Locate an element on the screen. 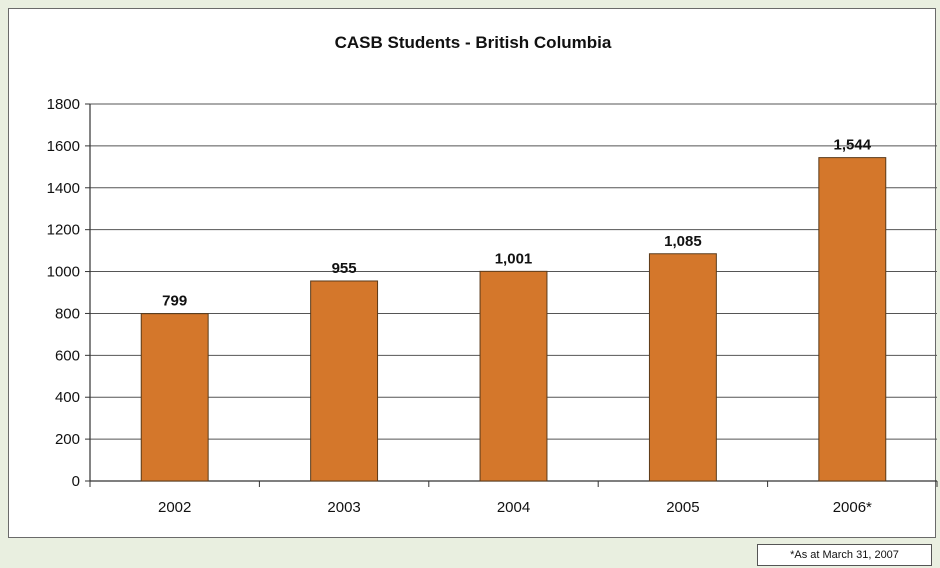  y-tick-label: 1400 is located at coordinates (63, 188).